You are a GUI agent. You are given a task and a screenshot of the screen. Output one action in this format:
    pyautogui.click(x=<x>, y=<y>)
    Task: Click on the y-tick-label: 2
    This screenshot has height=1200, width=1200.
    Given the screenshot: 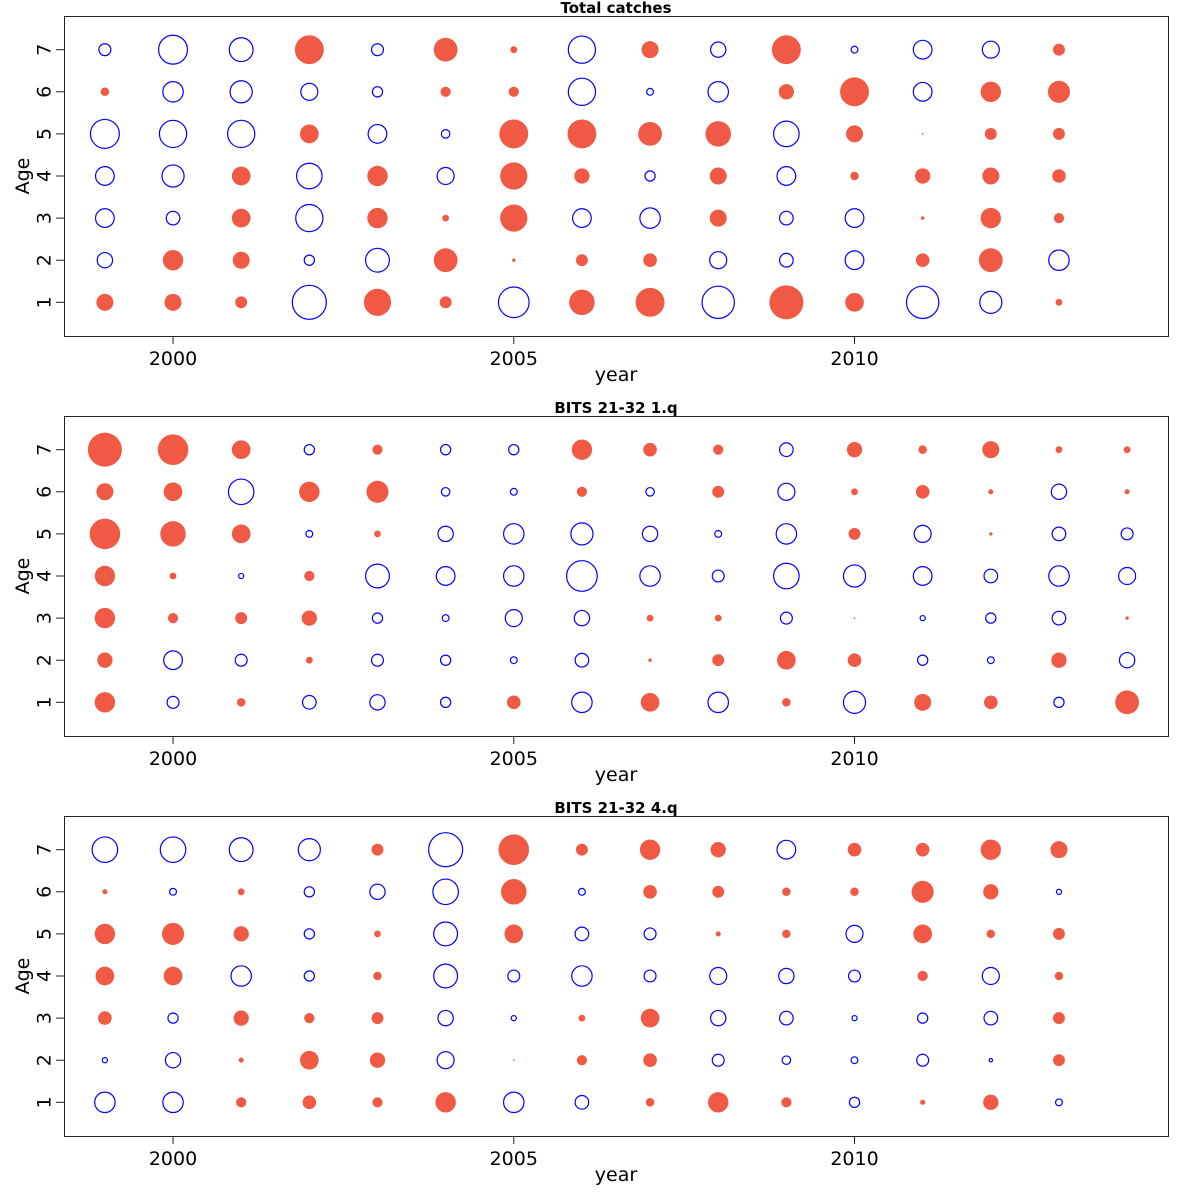 What is the action you would take?
    pyautogui.click(x=45, y=1060)
    